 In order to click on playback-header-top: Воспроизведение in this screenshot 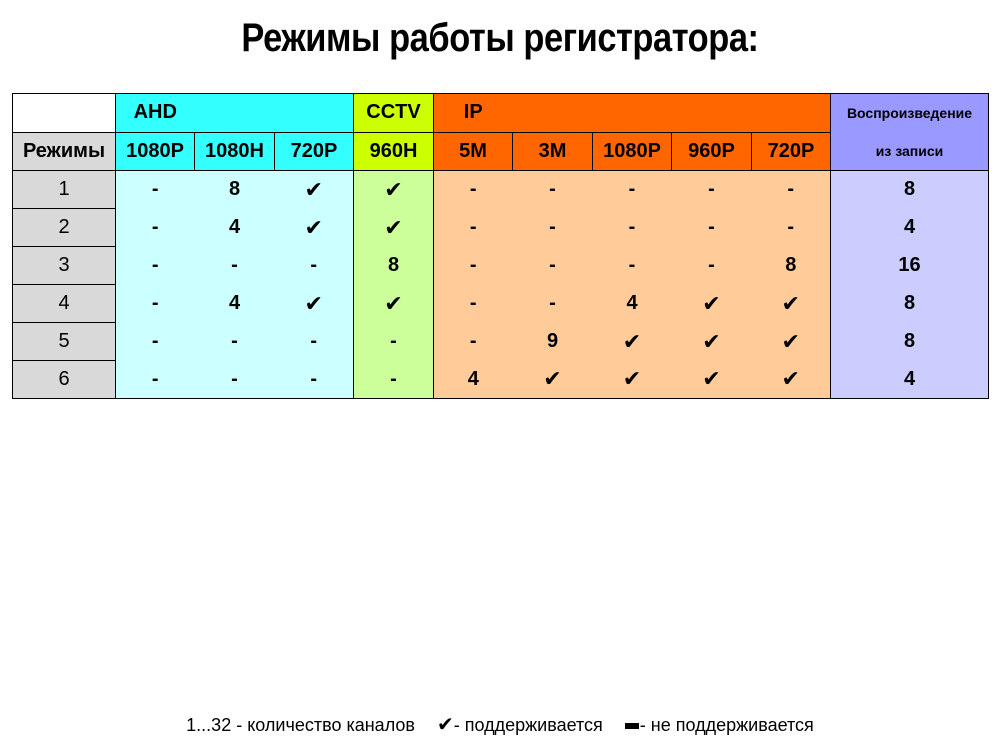, I will do `click(909, 112)`.